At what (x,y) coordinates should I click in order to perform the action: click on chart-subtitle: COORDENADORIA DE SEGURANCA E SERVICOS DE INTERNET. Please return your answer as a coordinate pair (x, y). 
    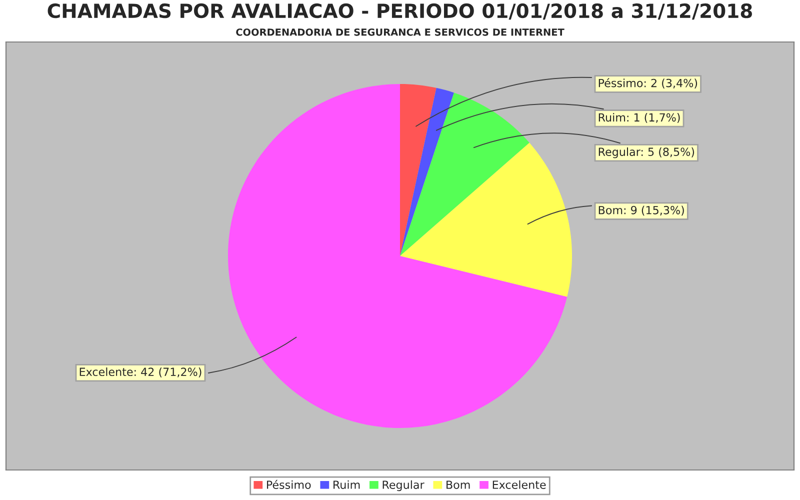
    Looking at the image, I should click on (400, 32).